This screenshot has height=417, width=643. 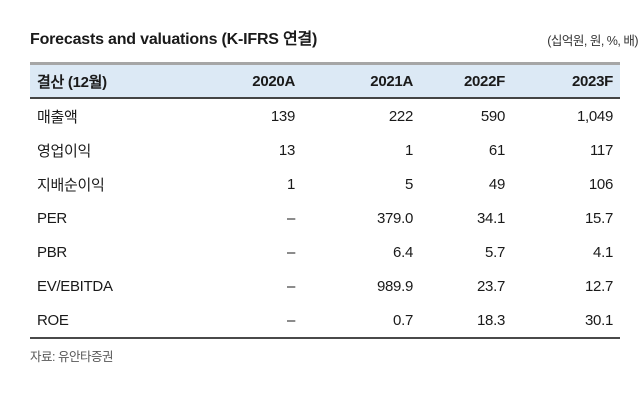 I want to click on page-title: Forecasts and valuations (K-IFRS 연결), so click(x=174, y=39).